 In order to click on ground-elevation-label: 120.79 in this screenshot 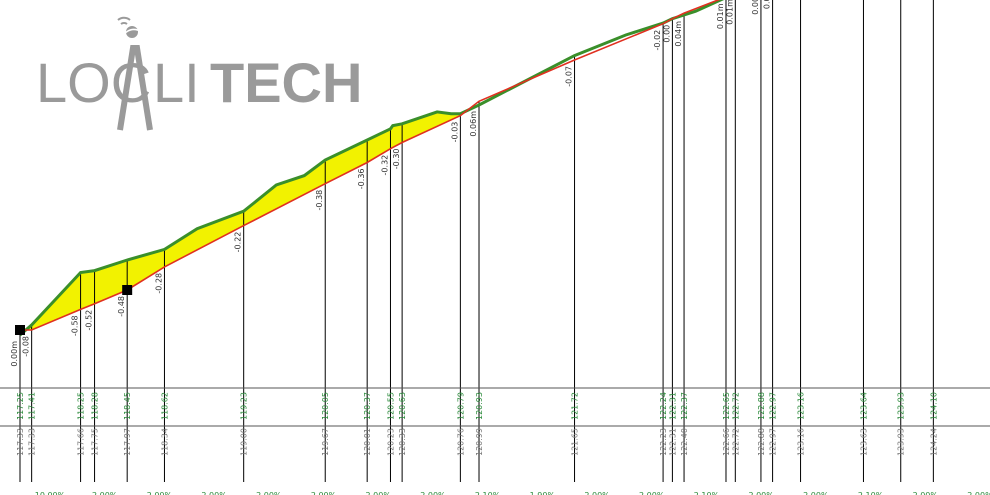, I will do `click(460, 406)`.